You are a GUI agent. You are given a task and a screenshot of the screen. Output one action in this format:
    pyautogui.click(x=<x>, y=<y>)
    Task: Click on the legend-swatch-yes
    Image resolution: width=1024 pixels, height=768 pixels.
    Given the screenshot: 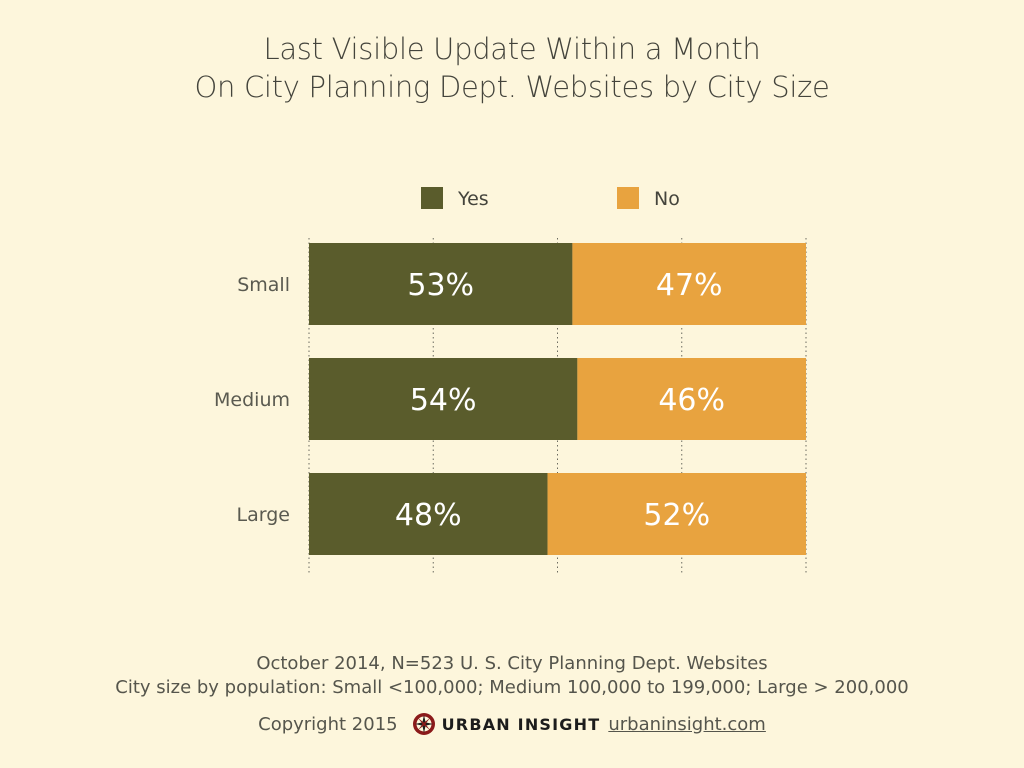 What is the action you would take?
    pyautogui.click(x=432, y=198)
    